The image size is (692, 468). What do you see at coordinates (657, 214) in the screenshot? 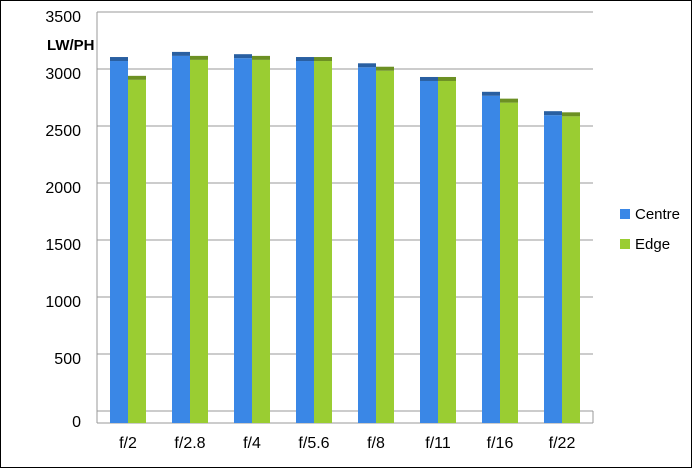
I see `legend-label: Centre` at bounding box center [657, 214].